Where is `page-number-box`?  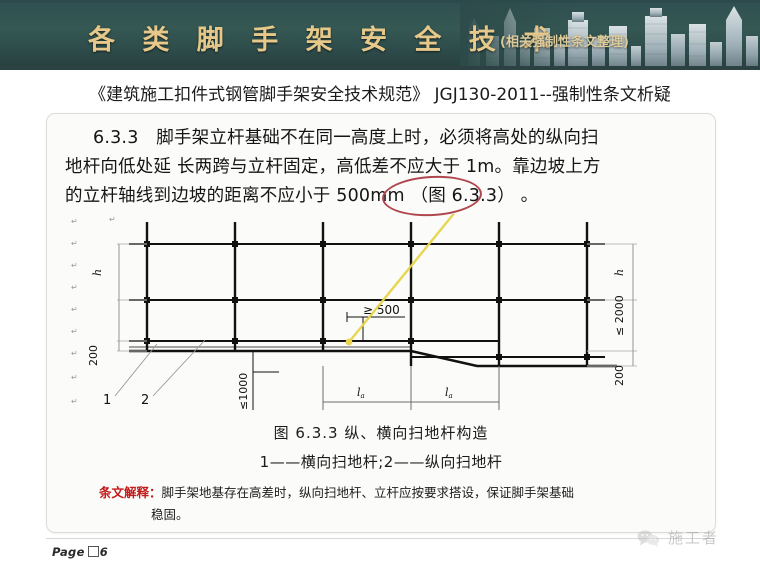
page-number-box is located at coordinates (93, 551).